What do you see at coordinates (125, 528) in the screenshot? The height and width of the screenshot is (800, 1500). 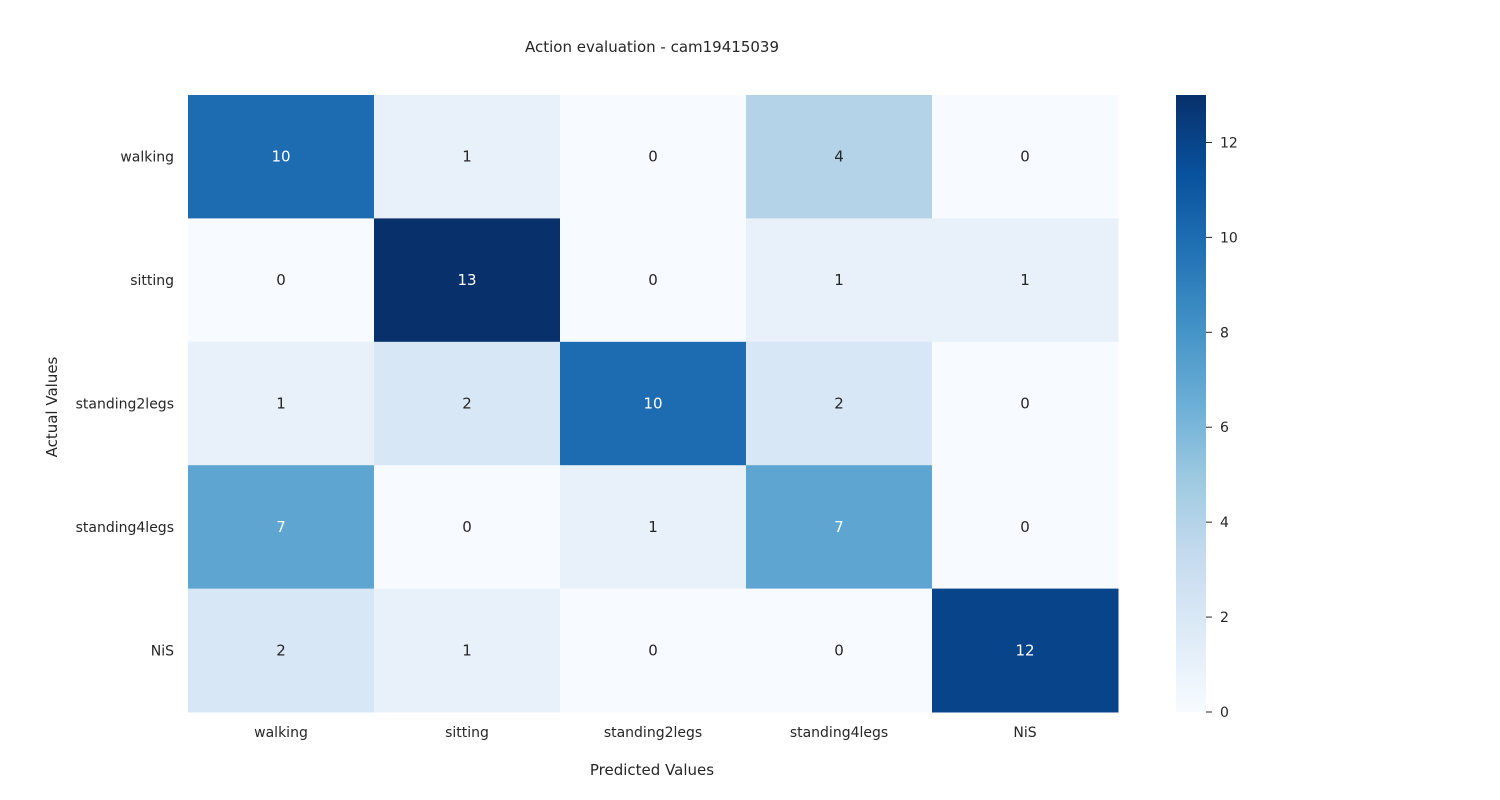 I see `y-tick-label: standing4legs` at bounding box center [125, 528].